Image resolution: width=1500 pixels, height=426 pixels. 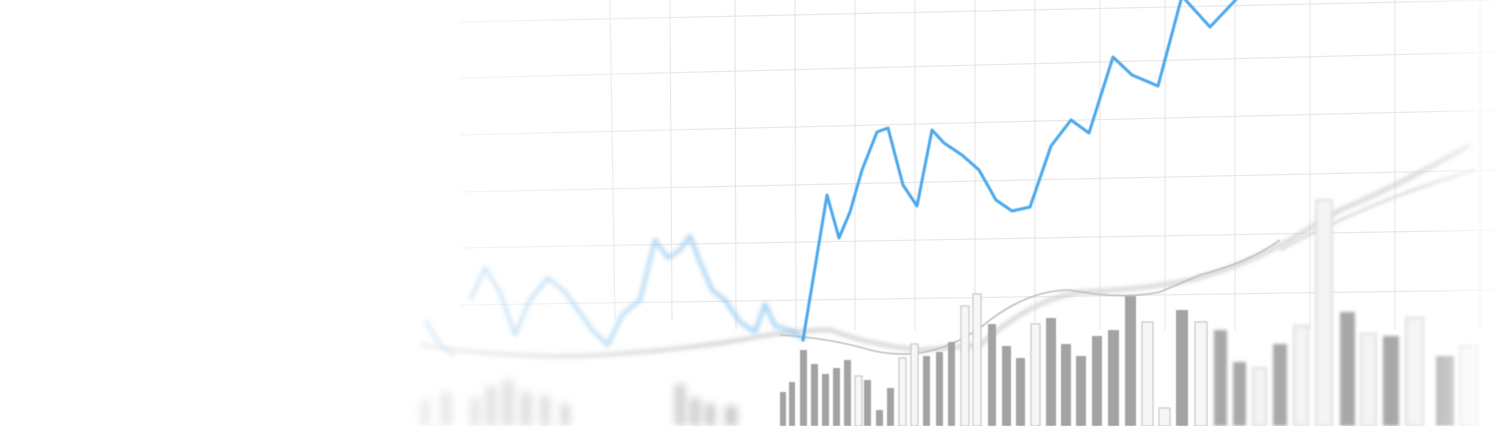 What do you see at coordinates (1031, 359) in the screenshot?
I see `light-volume-bars` at bounding box center [1031, 359].